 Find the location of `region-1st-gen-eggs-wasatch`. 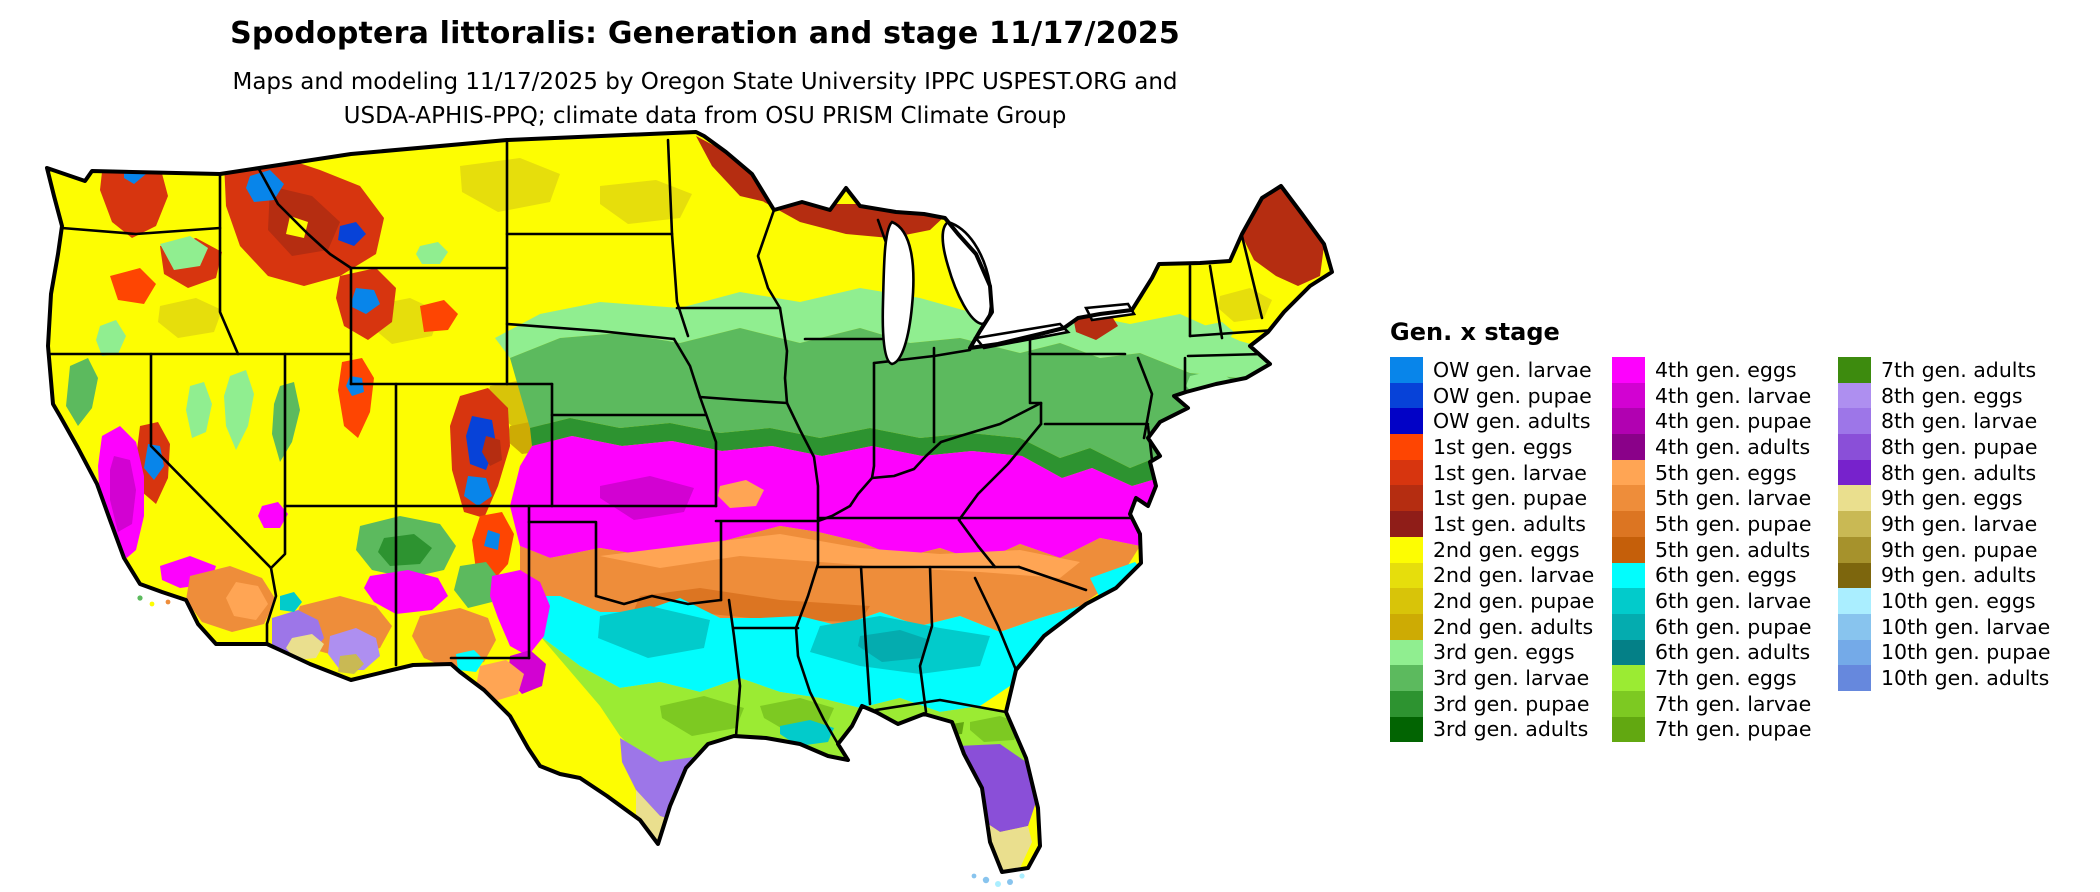

region-1st-gen-eggs-wasatch is located at coordinates (356, 398).